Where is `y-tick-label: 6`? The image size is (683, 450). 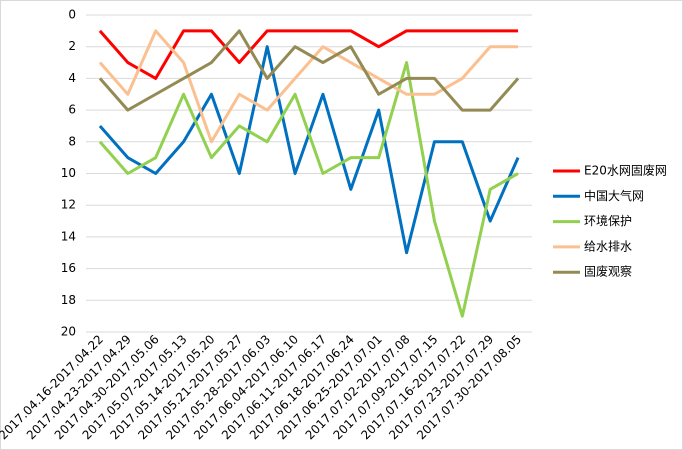 y-tick-label: 6 is located at coordinates (72, 110).